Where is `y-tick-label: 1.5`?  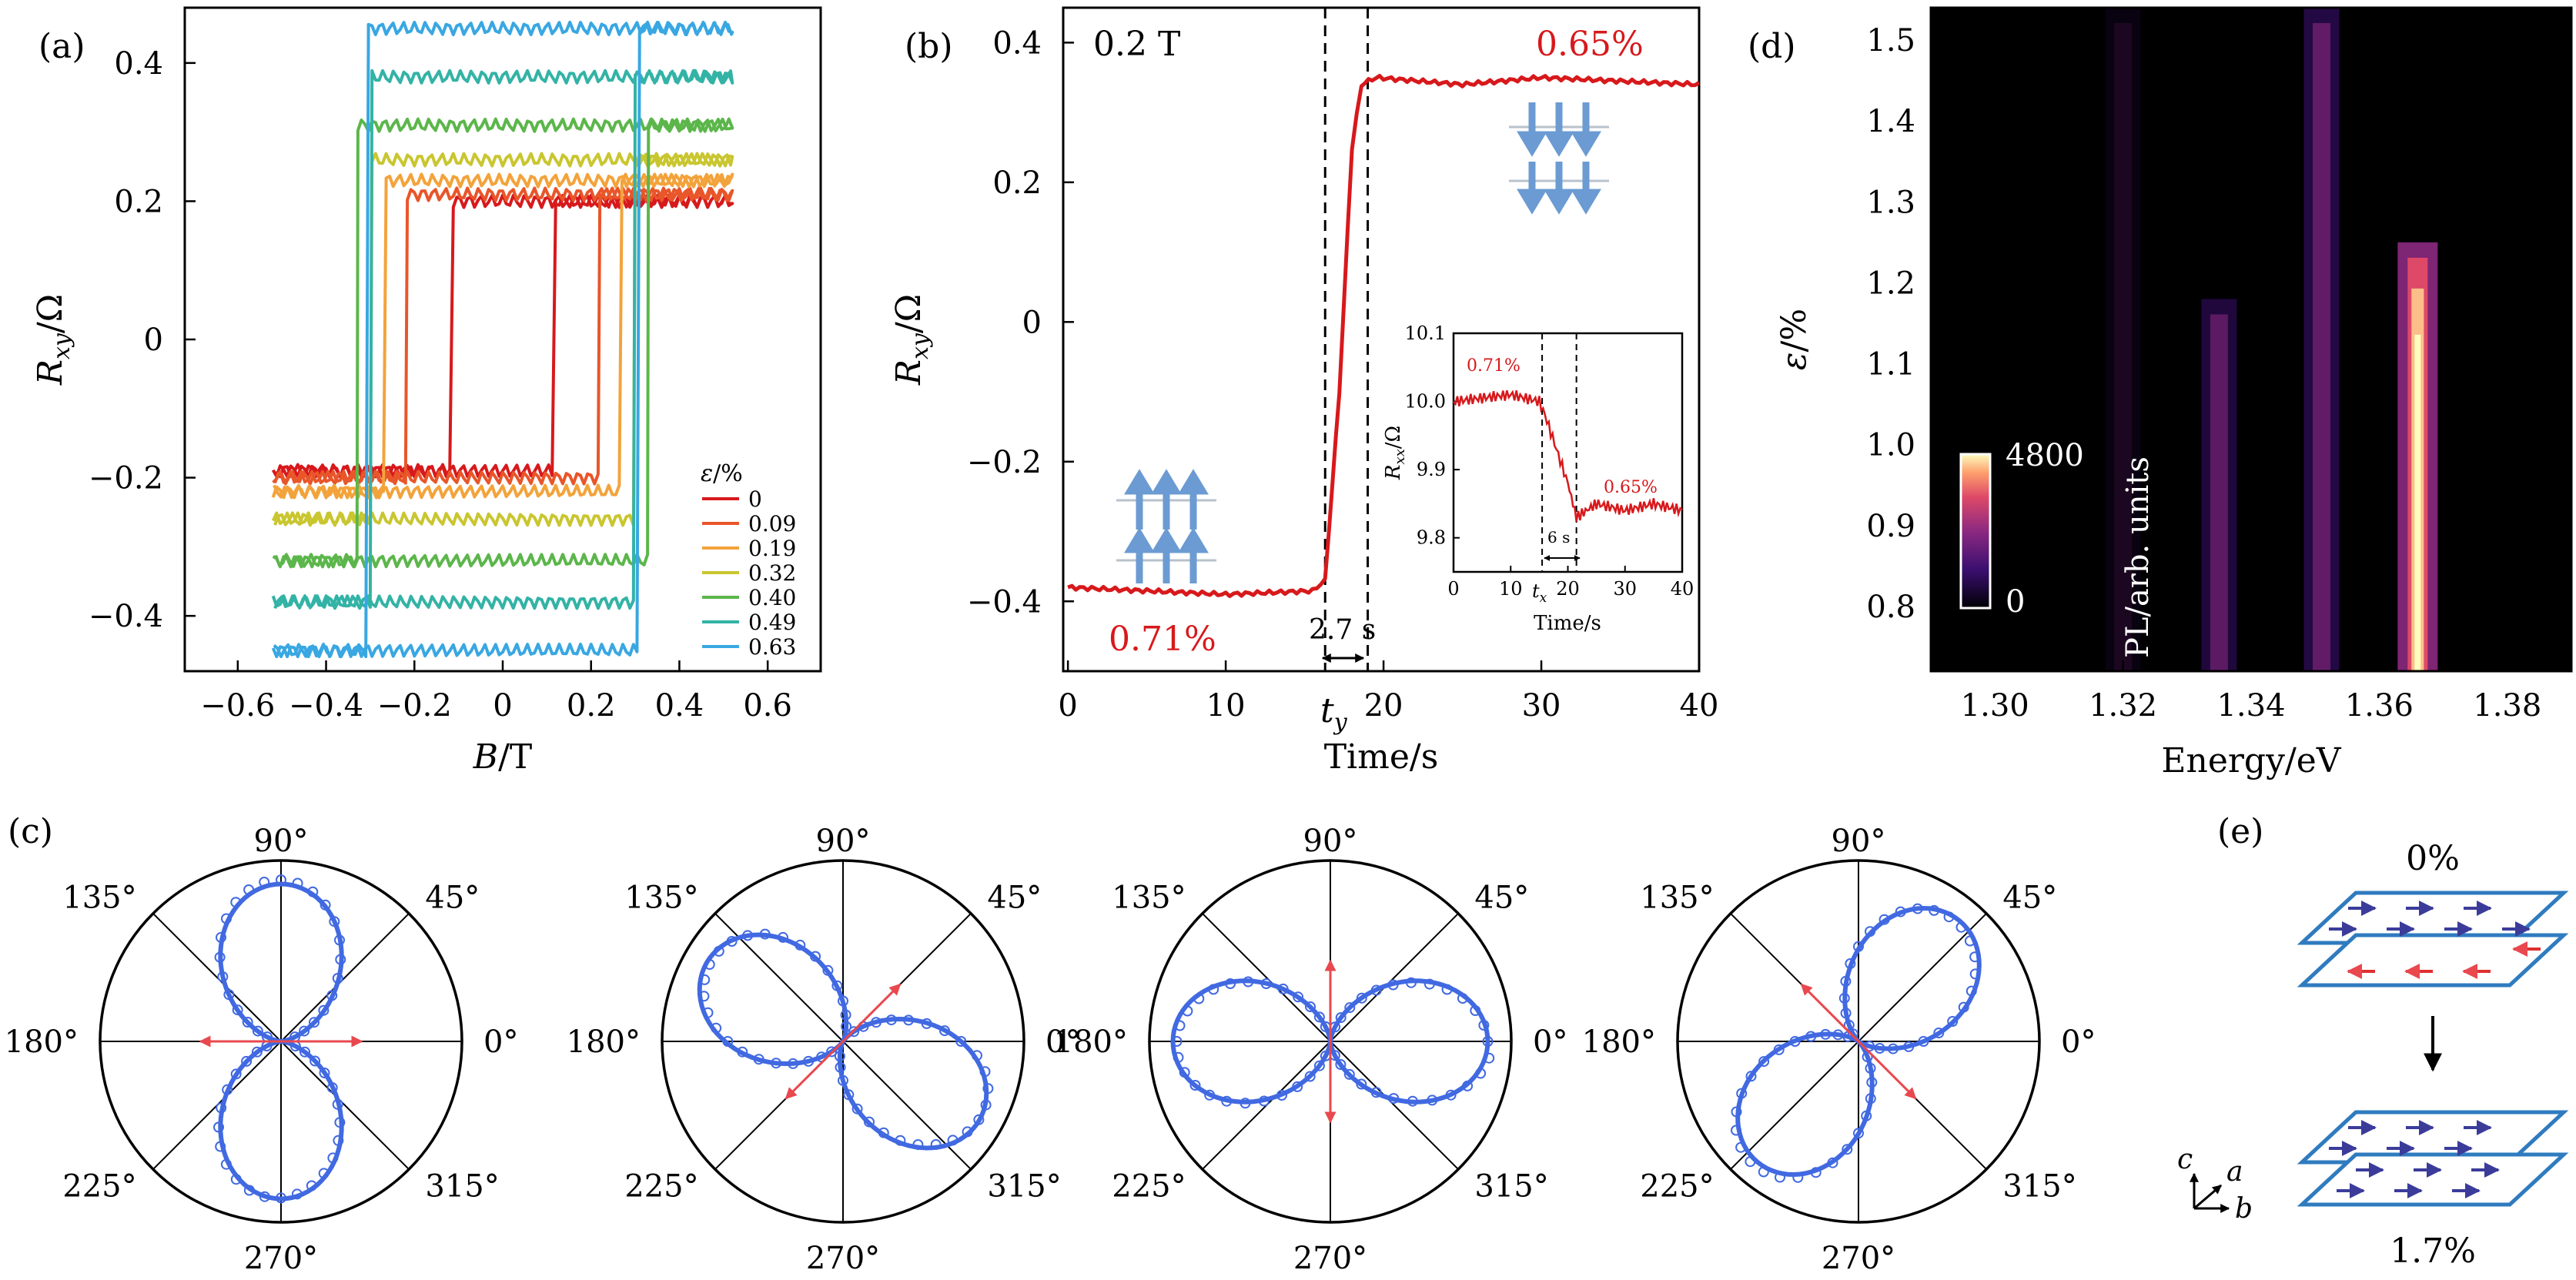
y-tick-label: 1.5 is located at coordinates (1891, 41).